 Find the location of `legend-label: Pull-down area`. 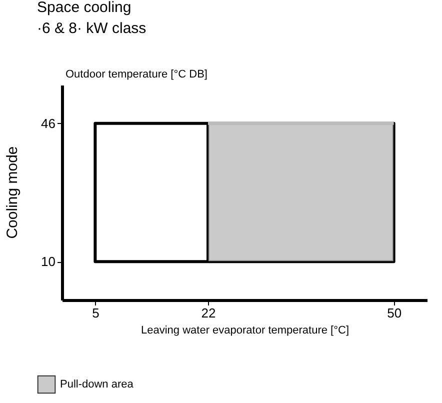

legend-label: Pull-down area is located at coordinates (97, 384).